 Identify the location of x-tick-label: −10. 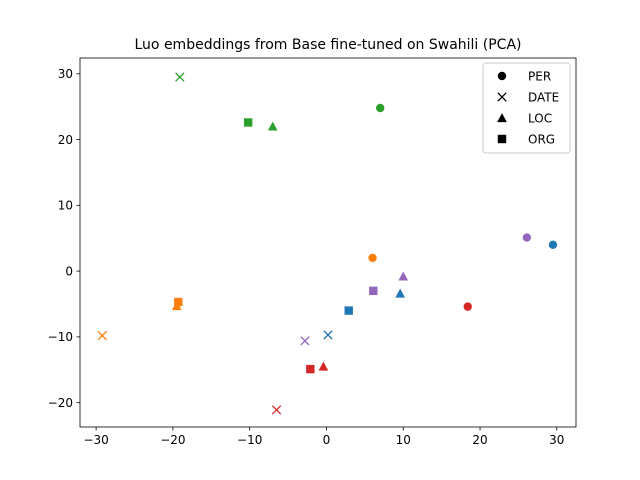
(249, 440).